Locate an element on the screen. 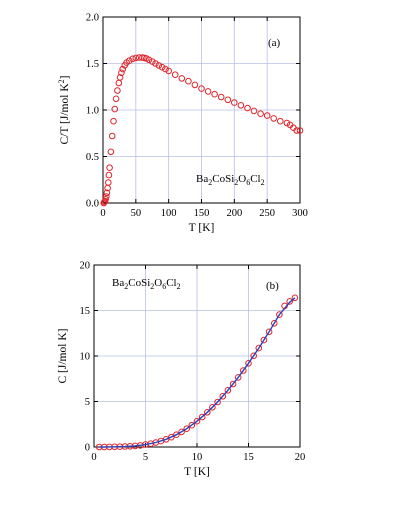  y-axis-label: C [J/mol K] is located at coordinates (63, 356).